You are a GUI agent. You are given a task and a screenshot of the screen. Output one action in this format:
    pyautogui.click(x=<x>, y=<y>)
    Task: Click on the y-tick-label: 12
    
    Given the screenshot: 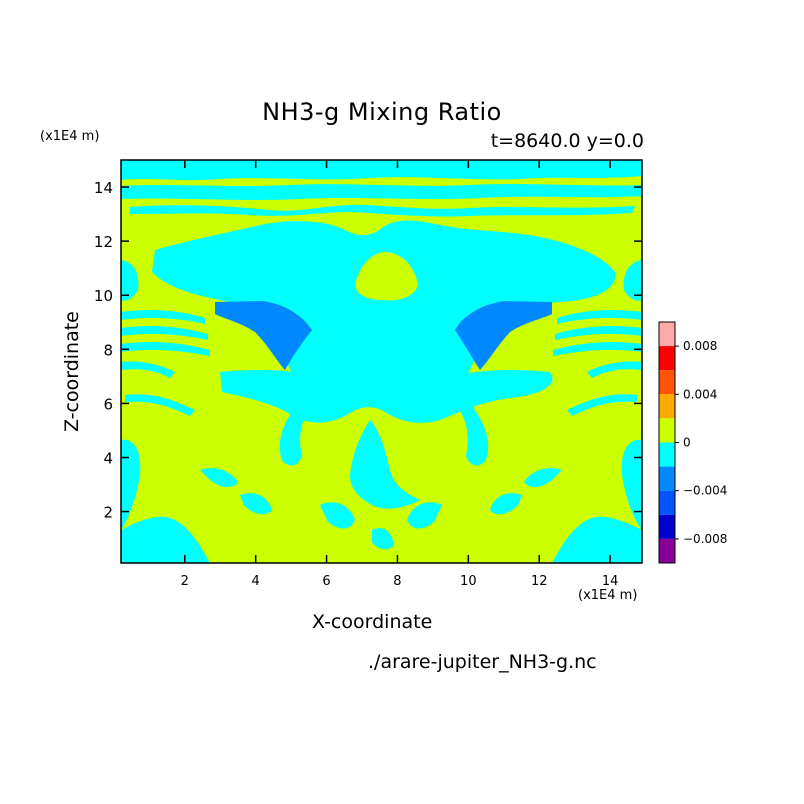 What is the action you would take?
    pyautogui.click(x=103, y=242)
    